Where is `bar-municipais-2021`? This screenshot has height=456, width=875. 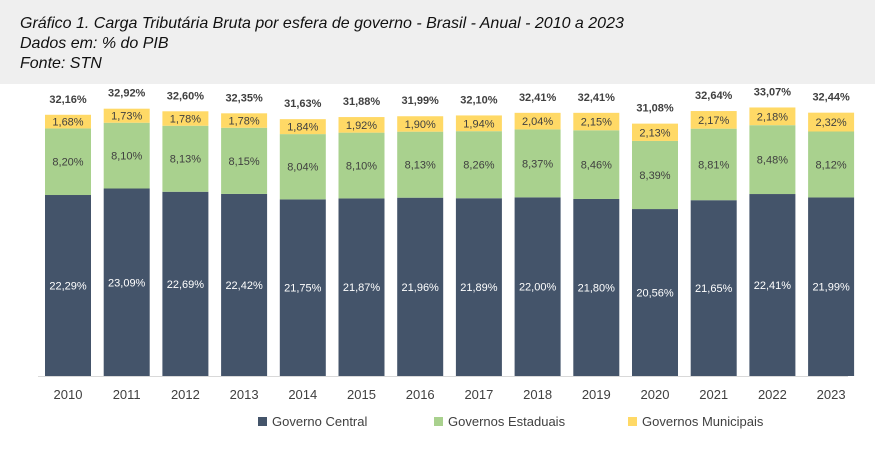
bar-municipais-2021 is located at coordinates (713, 120).